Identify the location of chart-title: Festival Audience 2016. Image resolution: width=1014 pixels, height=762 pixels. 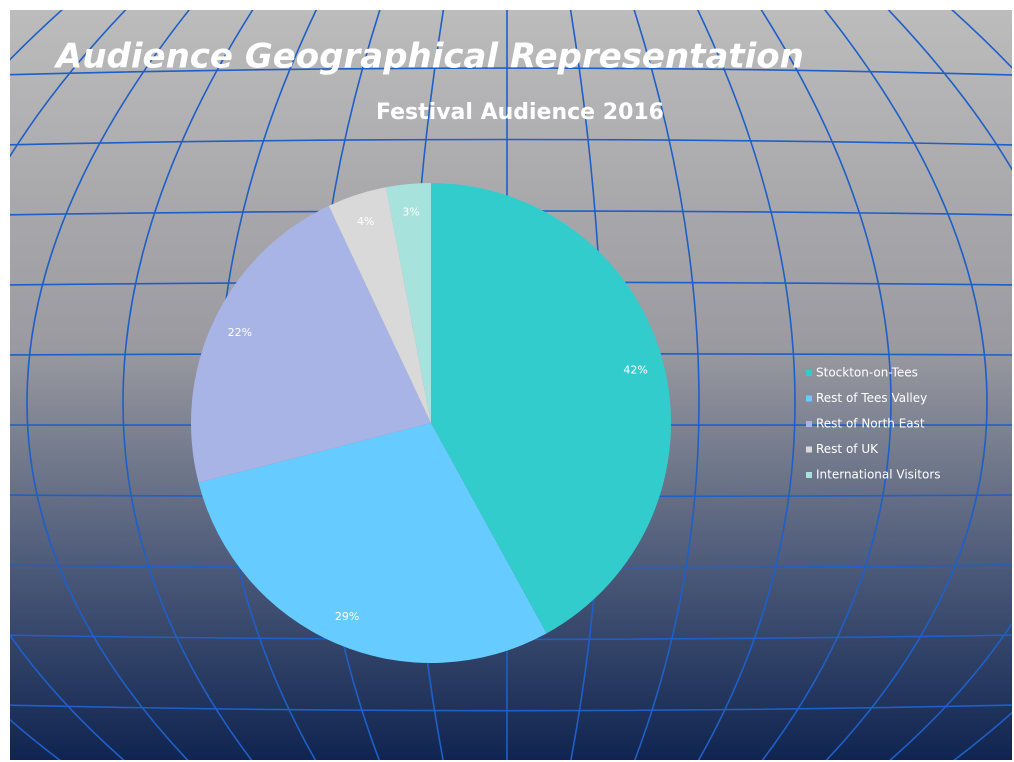
(520, 112).